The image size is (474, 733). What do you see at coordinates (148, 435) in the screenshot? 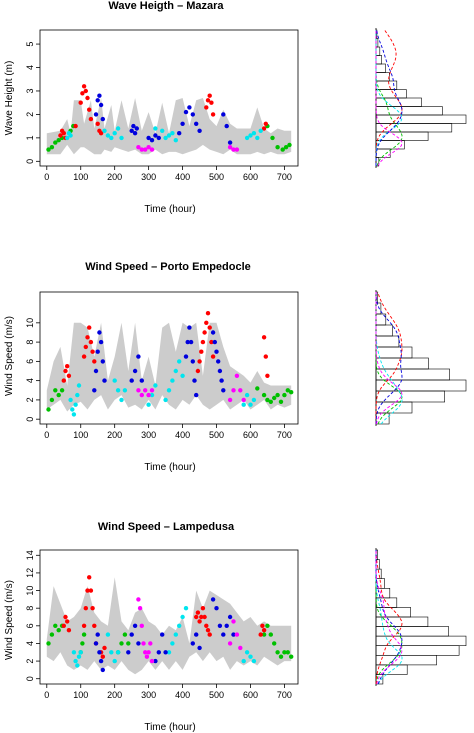
I see `x-tick-label: 300` at bounding box center [148, 435].